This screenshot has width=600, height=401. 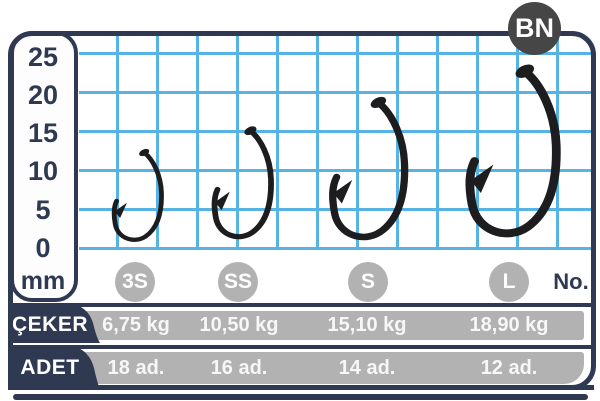 What do you see at coordinates (238, 282) in the screenshot?
I see `size-badge-ss: SS` at bounding box center [238, 282].